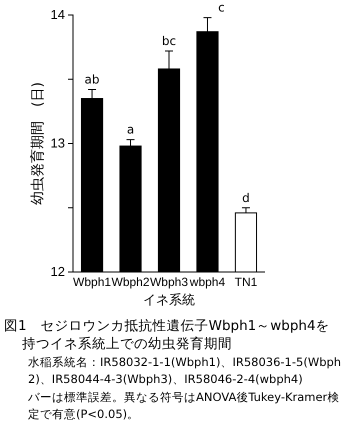  What do you see at coordinates (167, 335) in the screenshot?
I see `text: 図1 セジロウンカ抵抗性遺伝子Wbph1～wbph4を持つイネ系統上での幼虫発育期間` at bounding box center [167, 335].